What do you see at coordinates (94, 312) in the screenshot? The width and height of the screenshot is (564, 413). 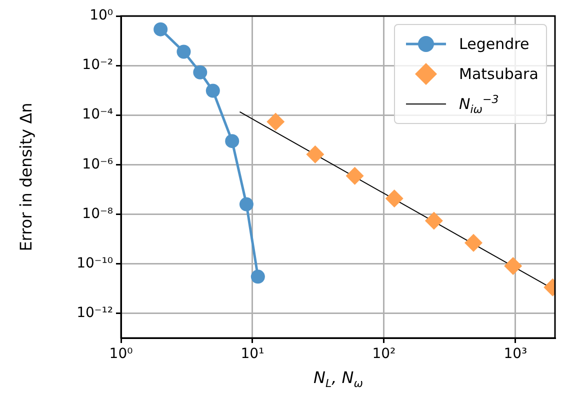 I see `y-tick-label: 10⁻¹²` at bounding box center [94, 312].